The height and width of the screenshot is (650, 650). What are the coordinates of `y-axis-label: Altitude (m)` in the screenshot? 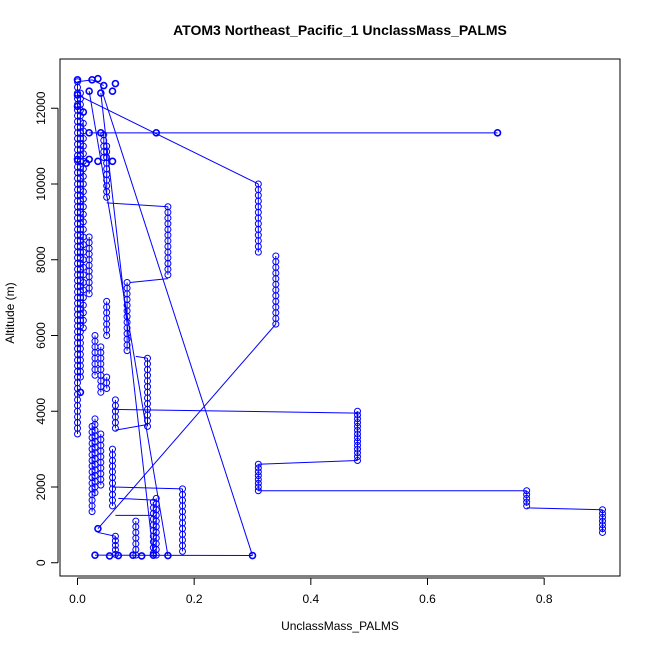 It's located at (10, 312).